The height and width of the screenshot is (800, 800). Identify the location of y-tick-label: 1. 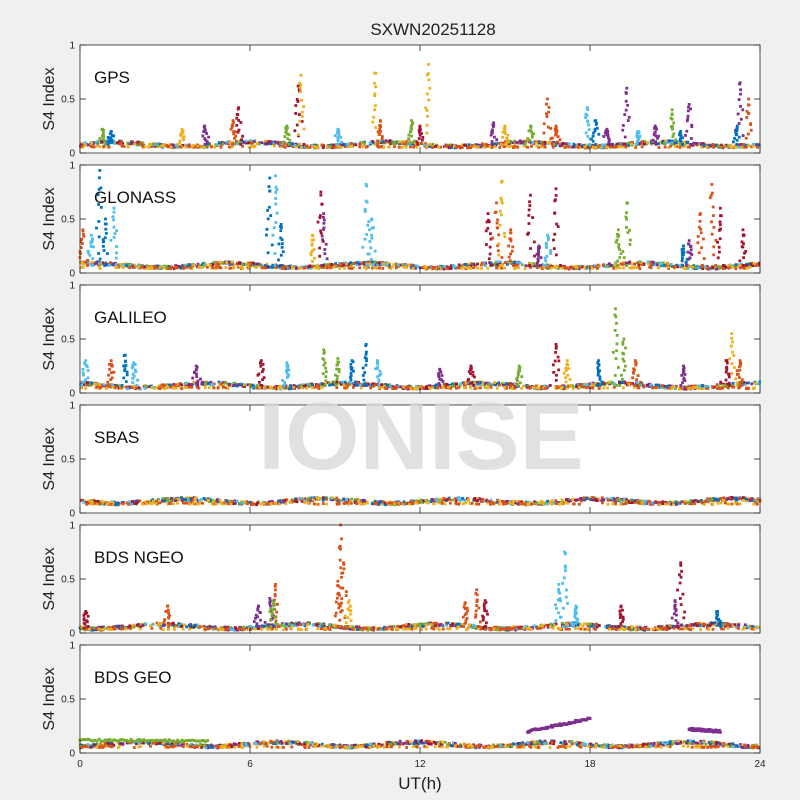
(72, 166).